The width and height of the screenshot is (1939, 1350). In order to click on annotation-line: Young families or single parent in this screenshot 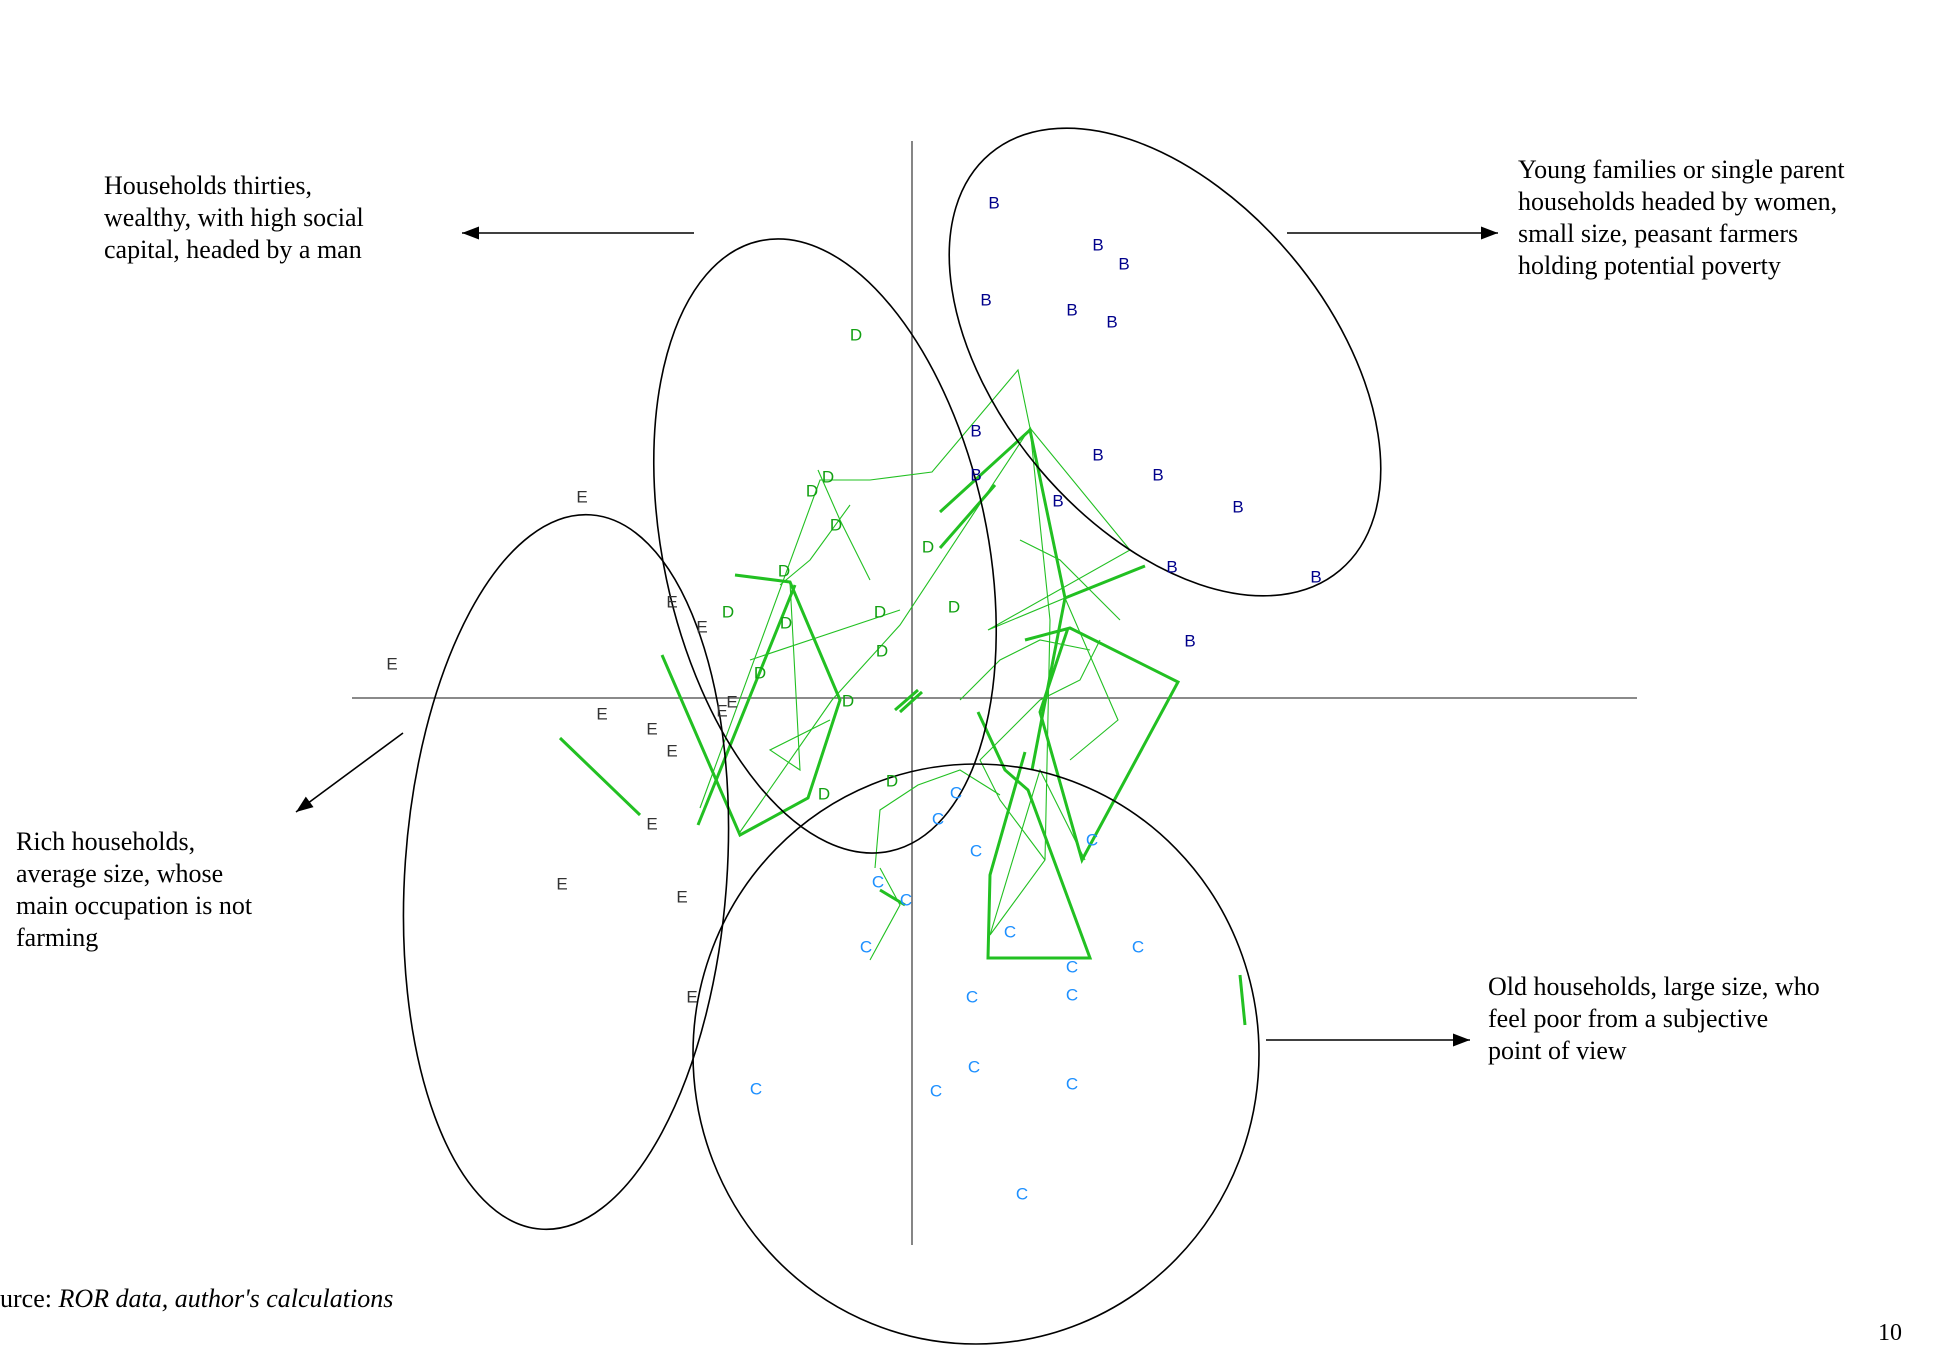, I will do `click(1681, 169)`.